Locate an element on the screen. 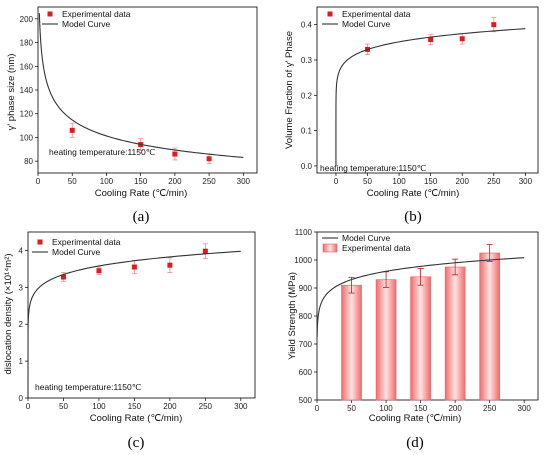  y-tick-label: 180 is located at coordinates (27, 43).